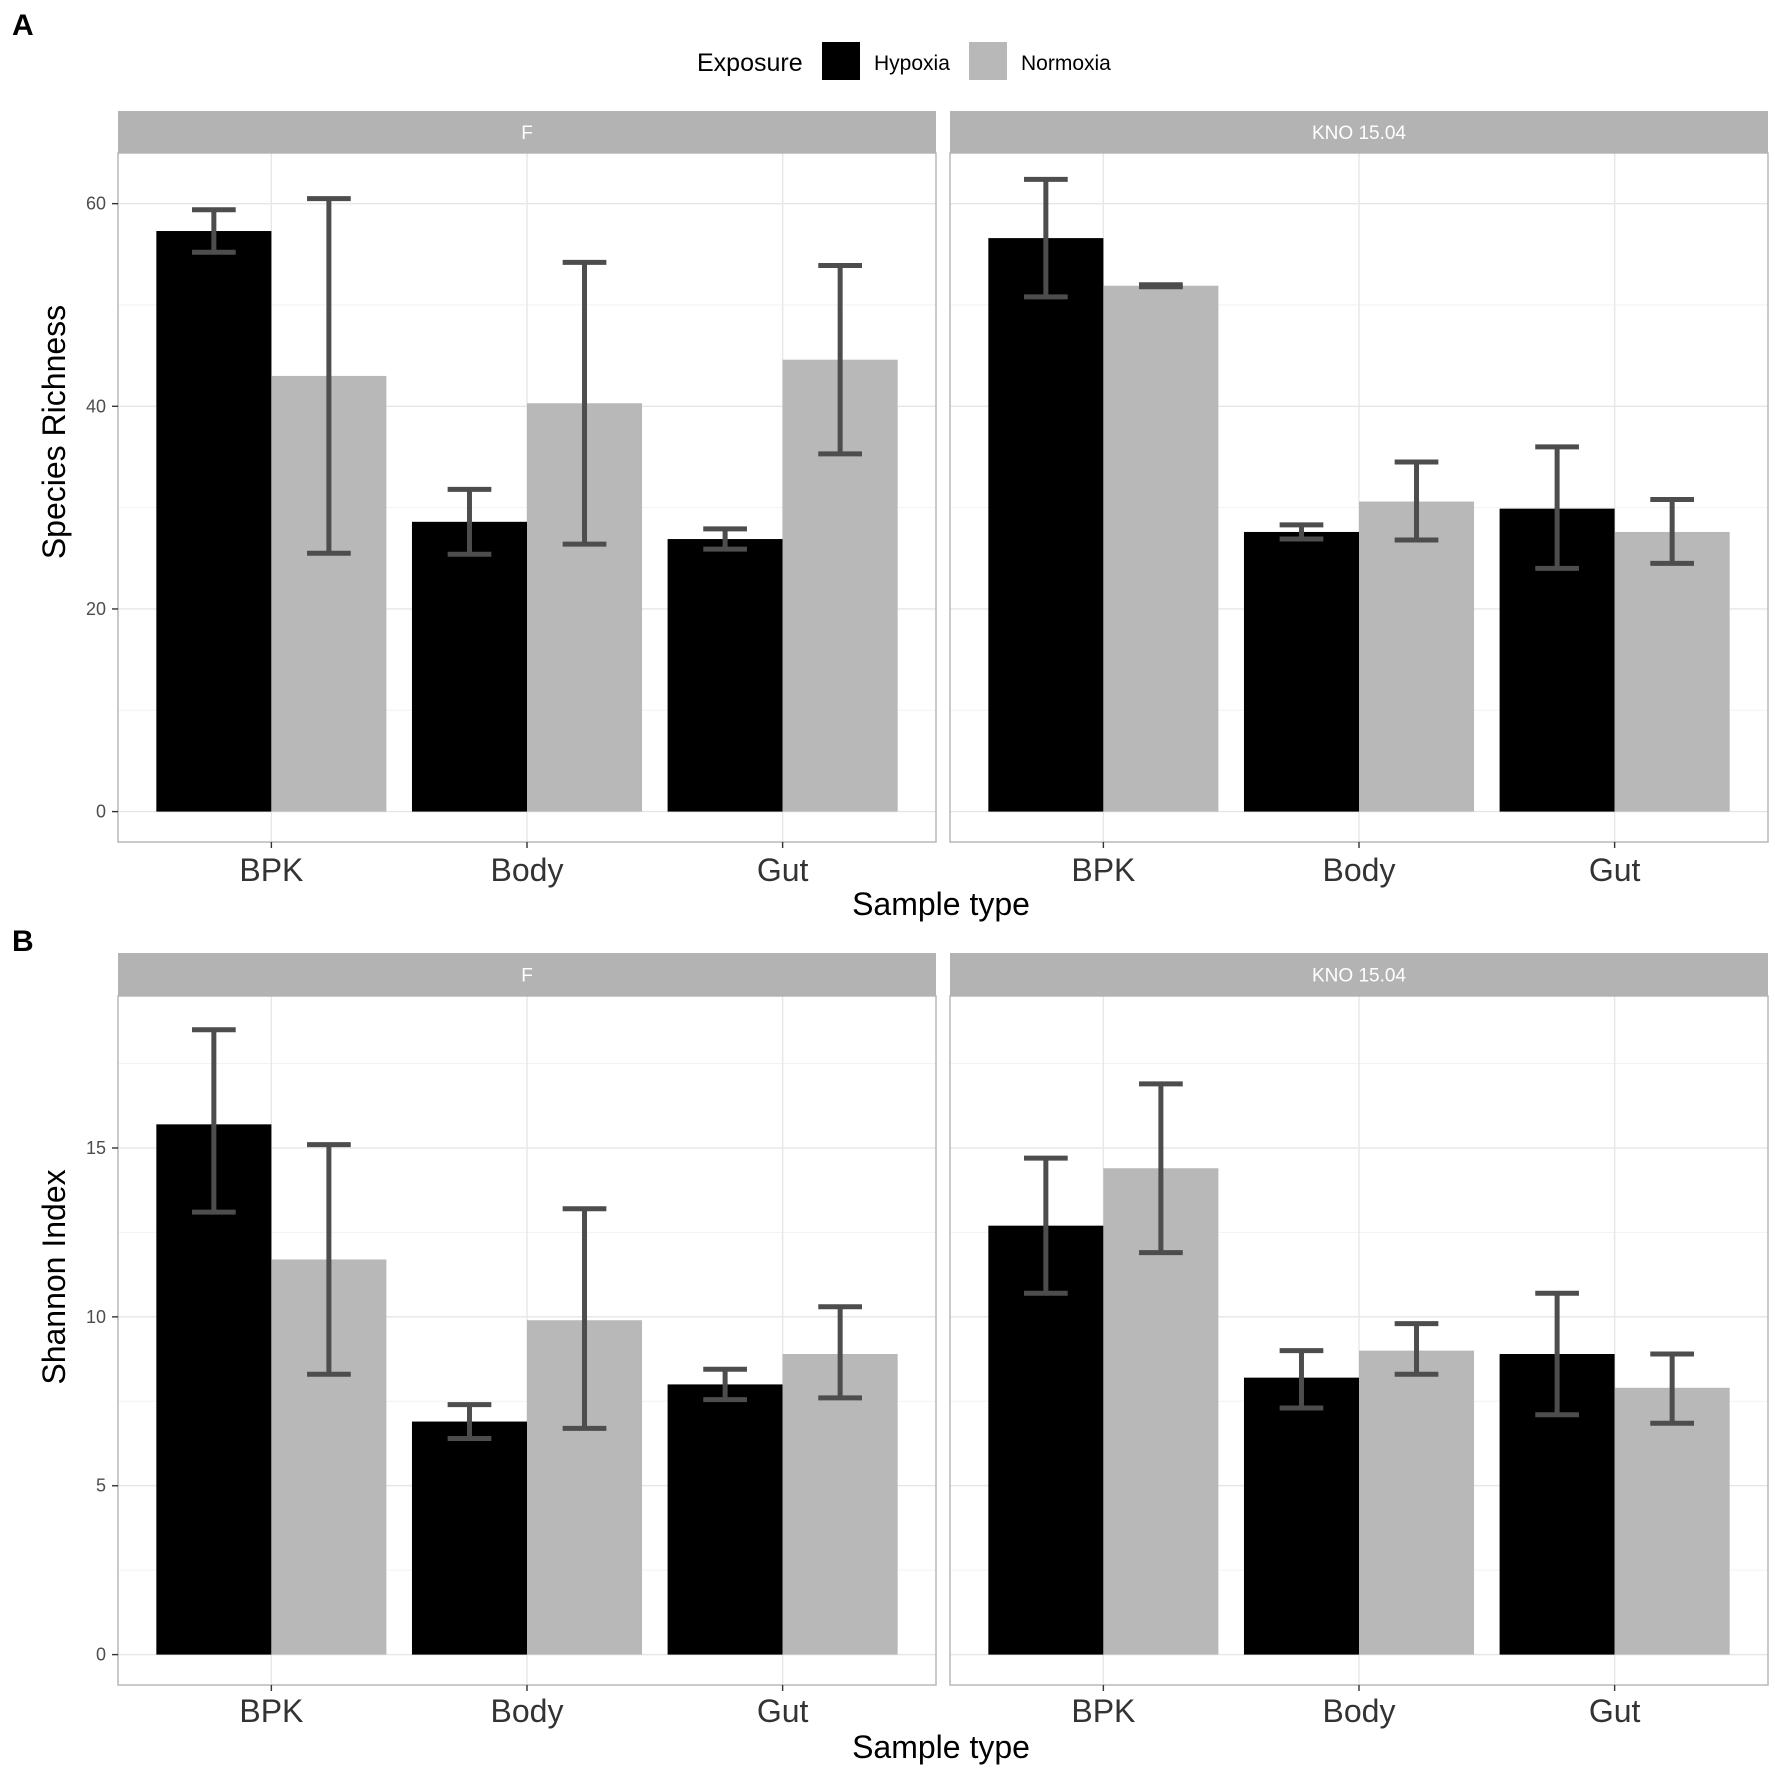  What do you see at coordinates (54, 432) in the screenshot?
I see `y-axis-title: Species Richness` at bounding box center [54, 432].